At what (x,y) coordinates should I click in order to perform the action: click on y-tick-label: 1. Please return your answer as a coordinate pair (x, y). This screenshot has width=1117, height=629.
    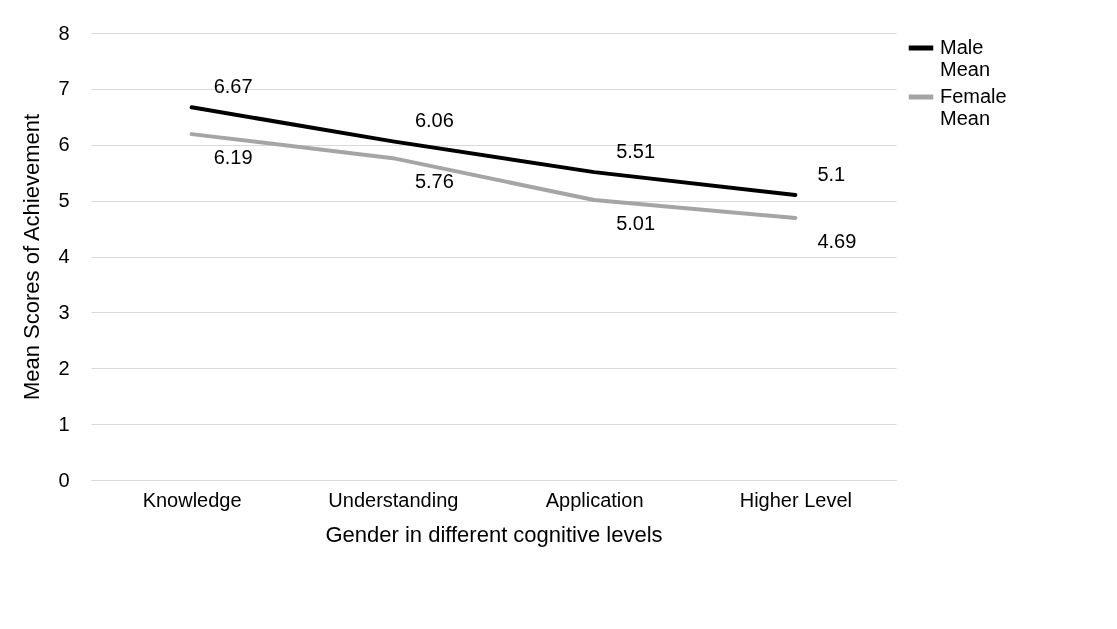
    Looking at the image, I should click on (64, 423).